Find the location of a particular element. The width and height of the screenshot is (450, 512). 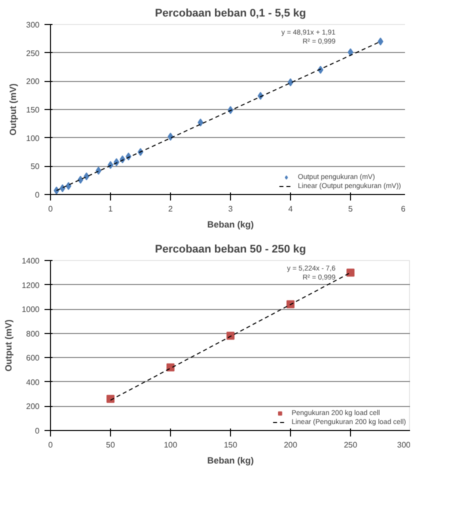

y-tick-label: 800 is located at coordinates (33, 333).